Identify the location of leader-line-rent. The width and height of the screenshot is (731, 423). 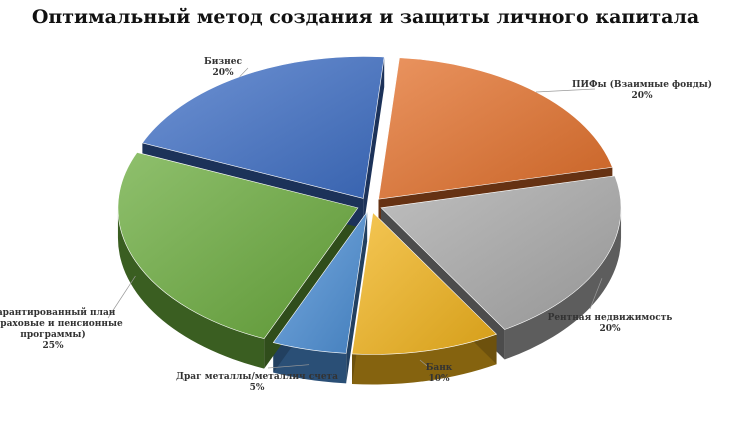
(596, 294).